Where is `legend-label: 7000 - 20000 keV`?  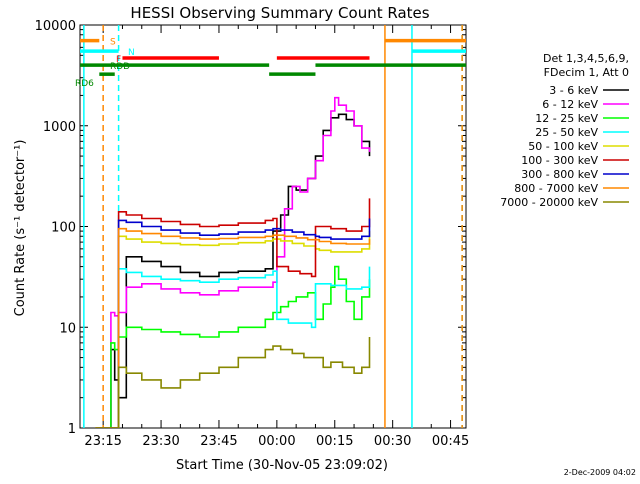 legend-label: 7000 - 20000 keV is located at coordinates (549, 202).